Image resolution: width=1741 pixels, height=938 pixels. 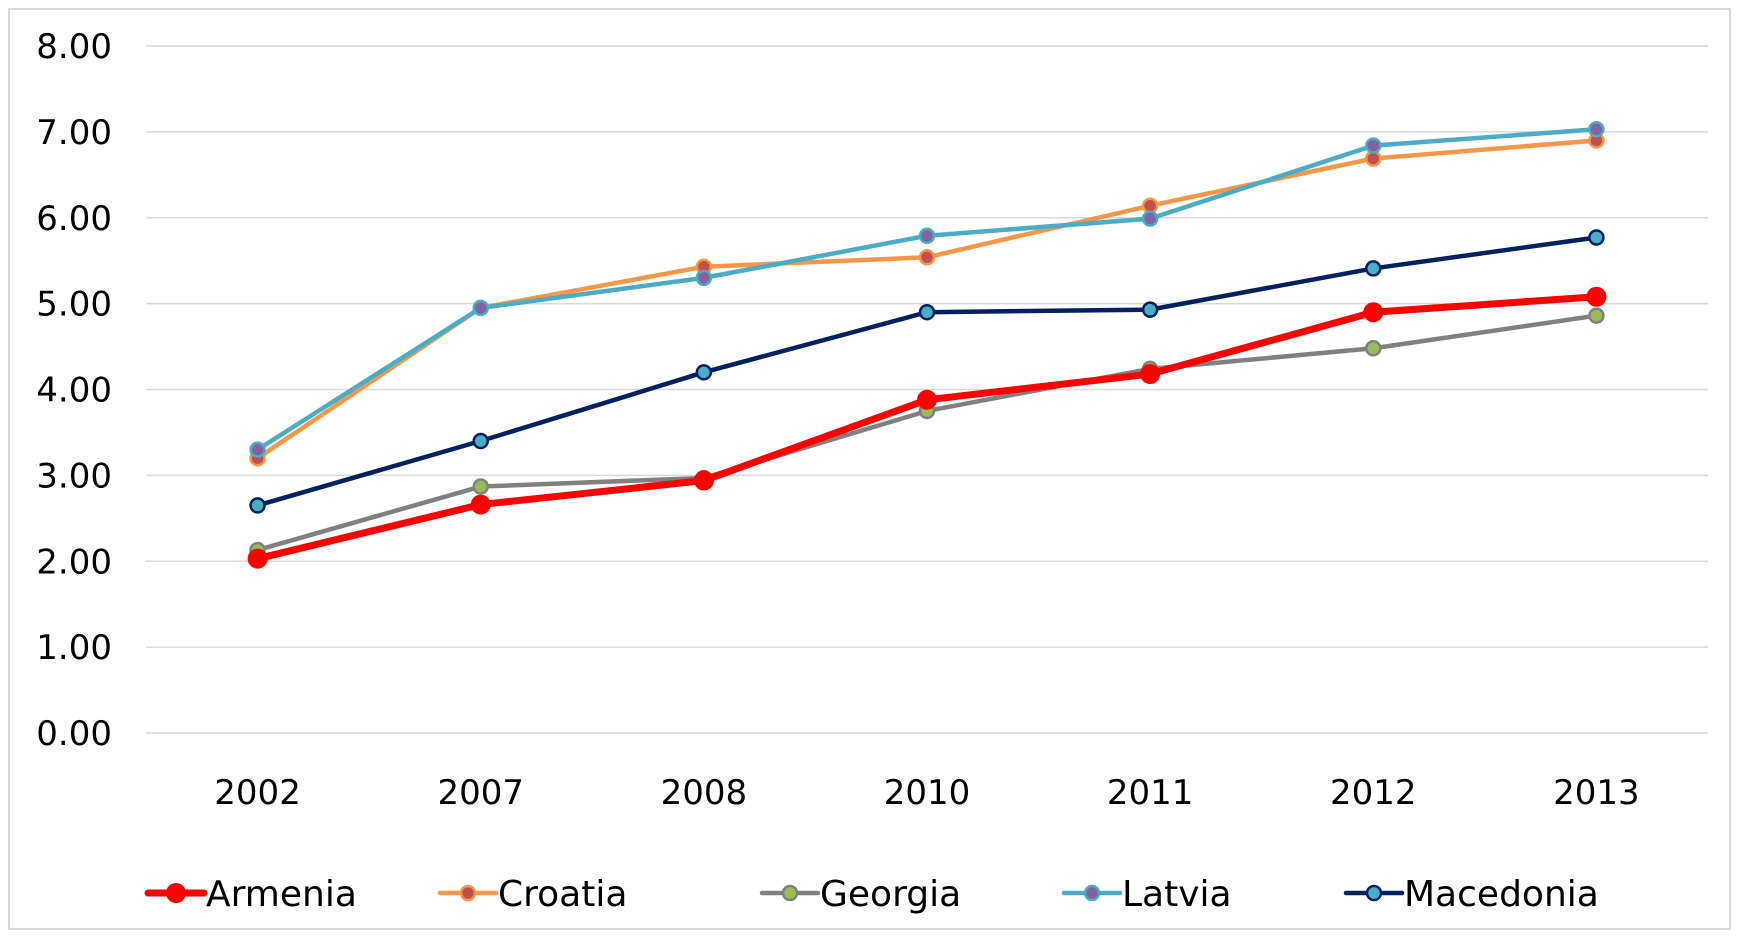 I want to click on legend-item-armenia: Armenia, so click(x=250, y=894).